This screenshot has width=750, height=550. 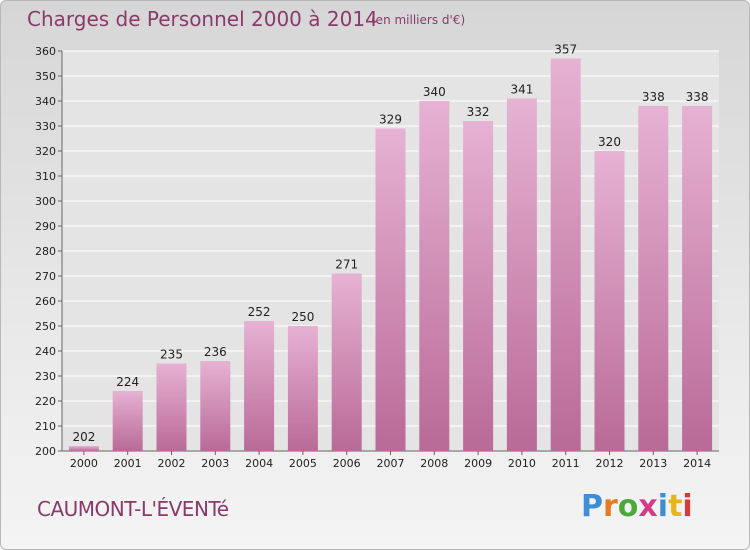 I want to click on bar-2001, so click(x=127, y=421).